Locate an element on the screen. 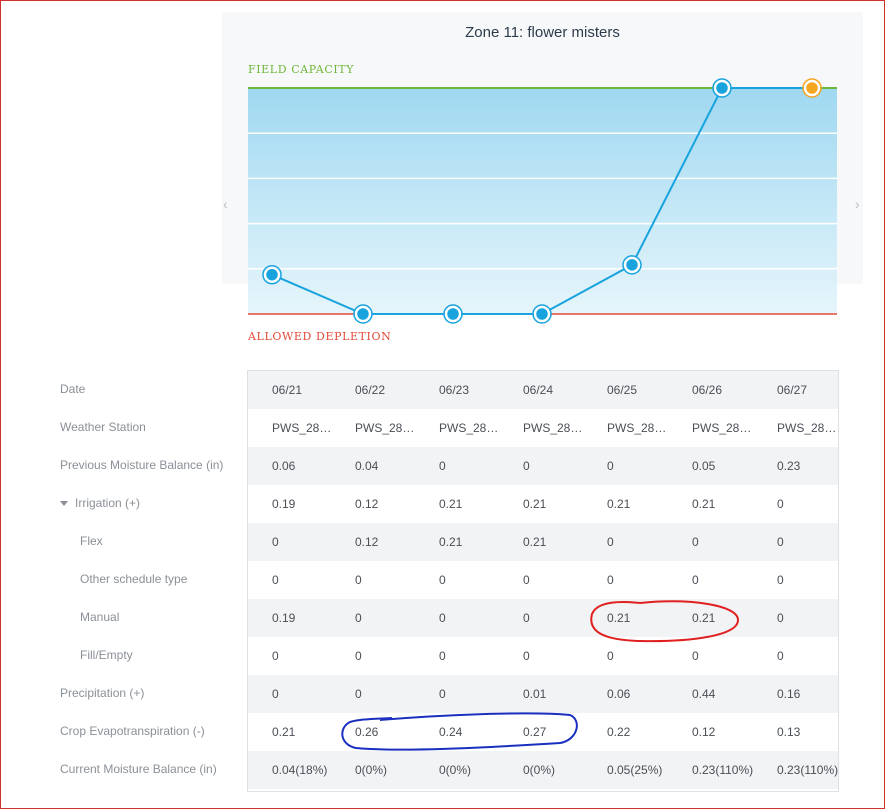  row-label-text: Manual is located at coordinates (100, 617).